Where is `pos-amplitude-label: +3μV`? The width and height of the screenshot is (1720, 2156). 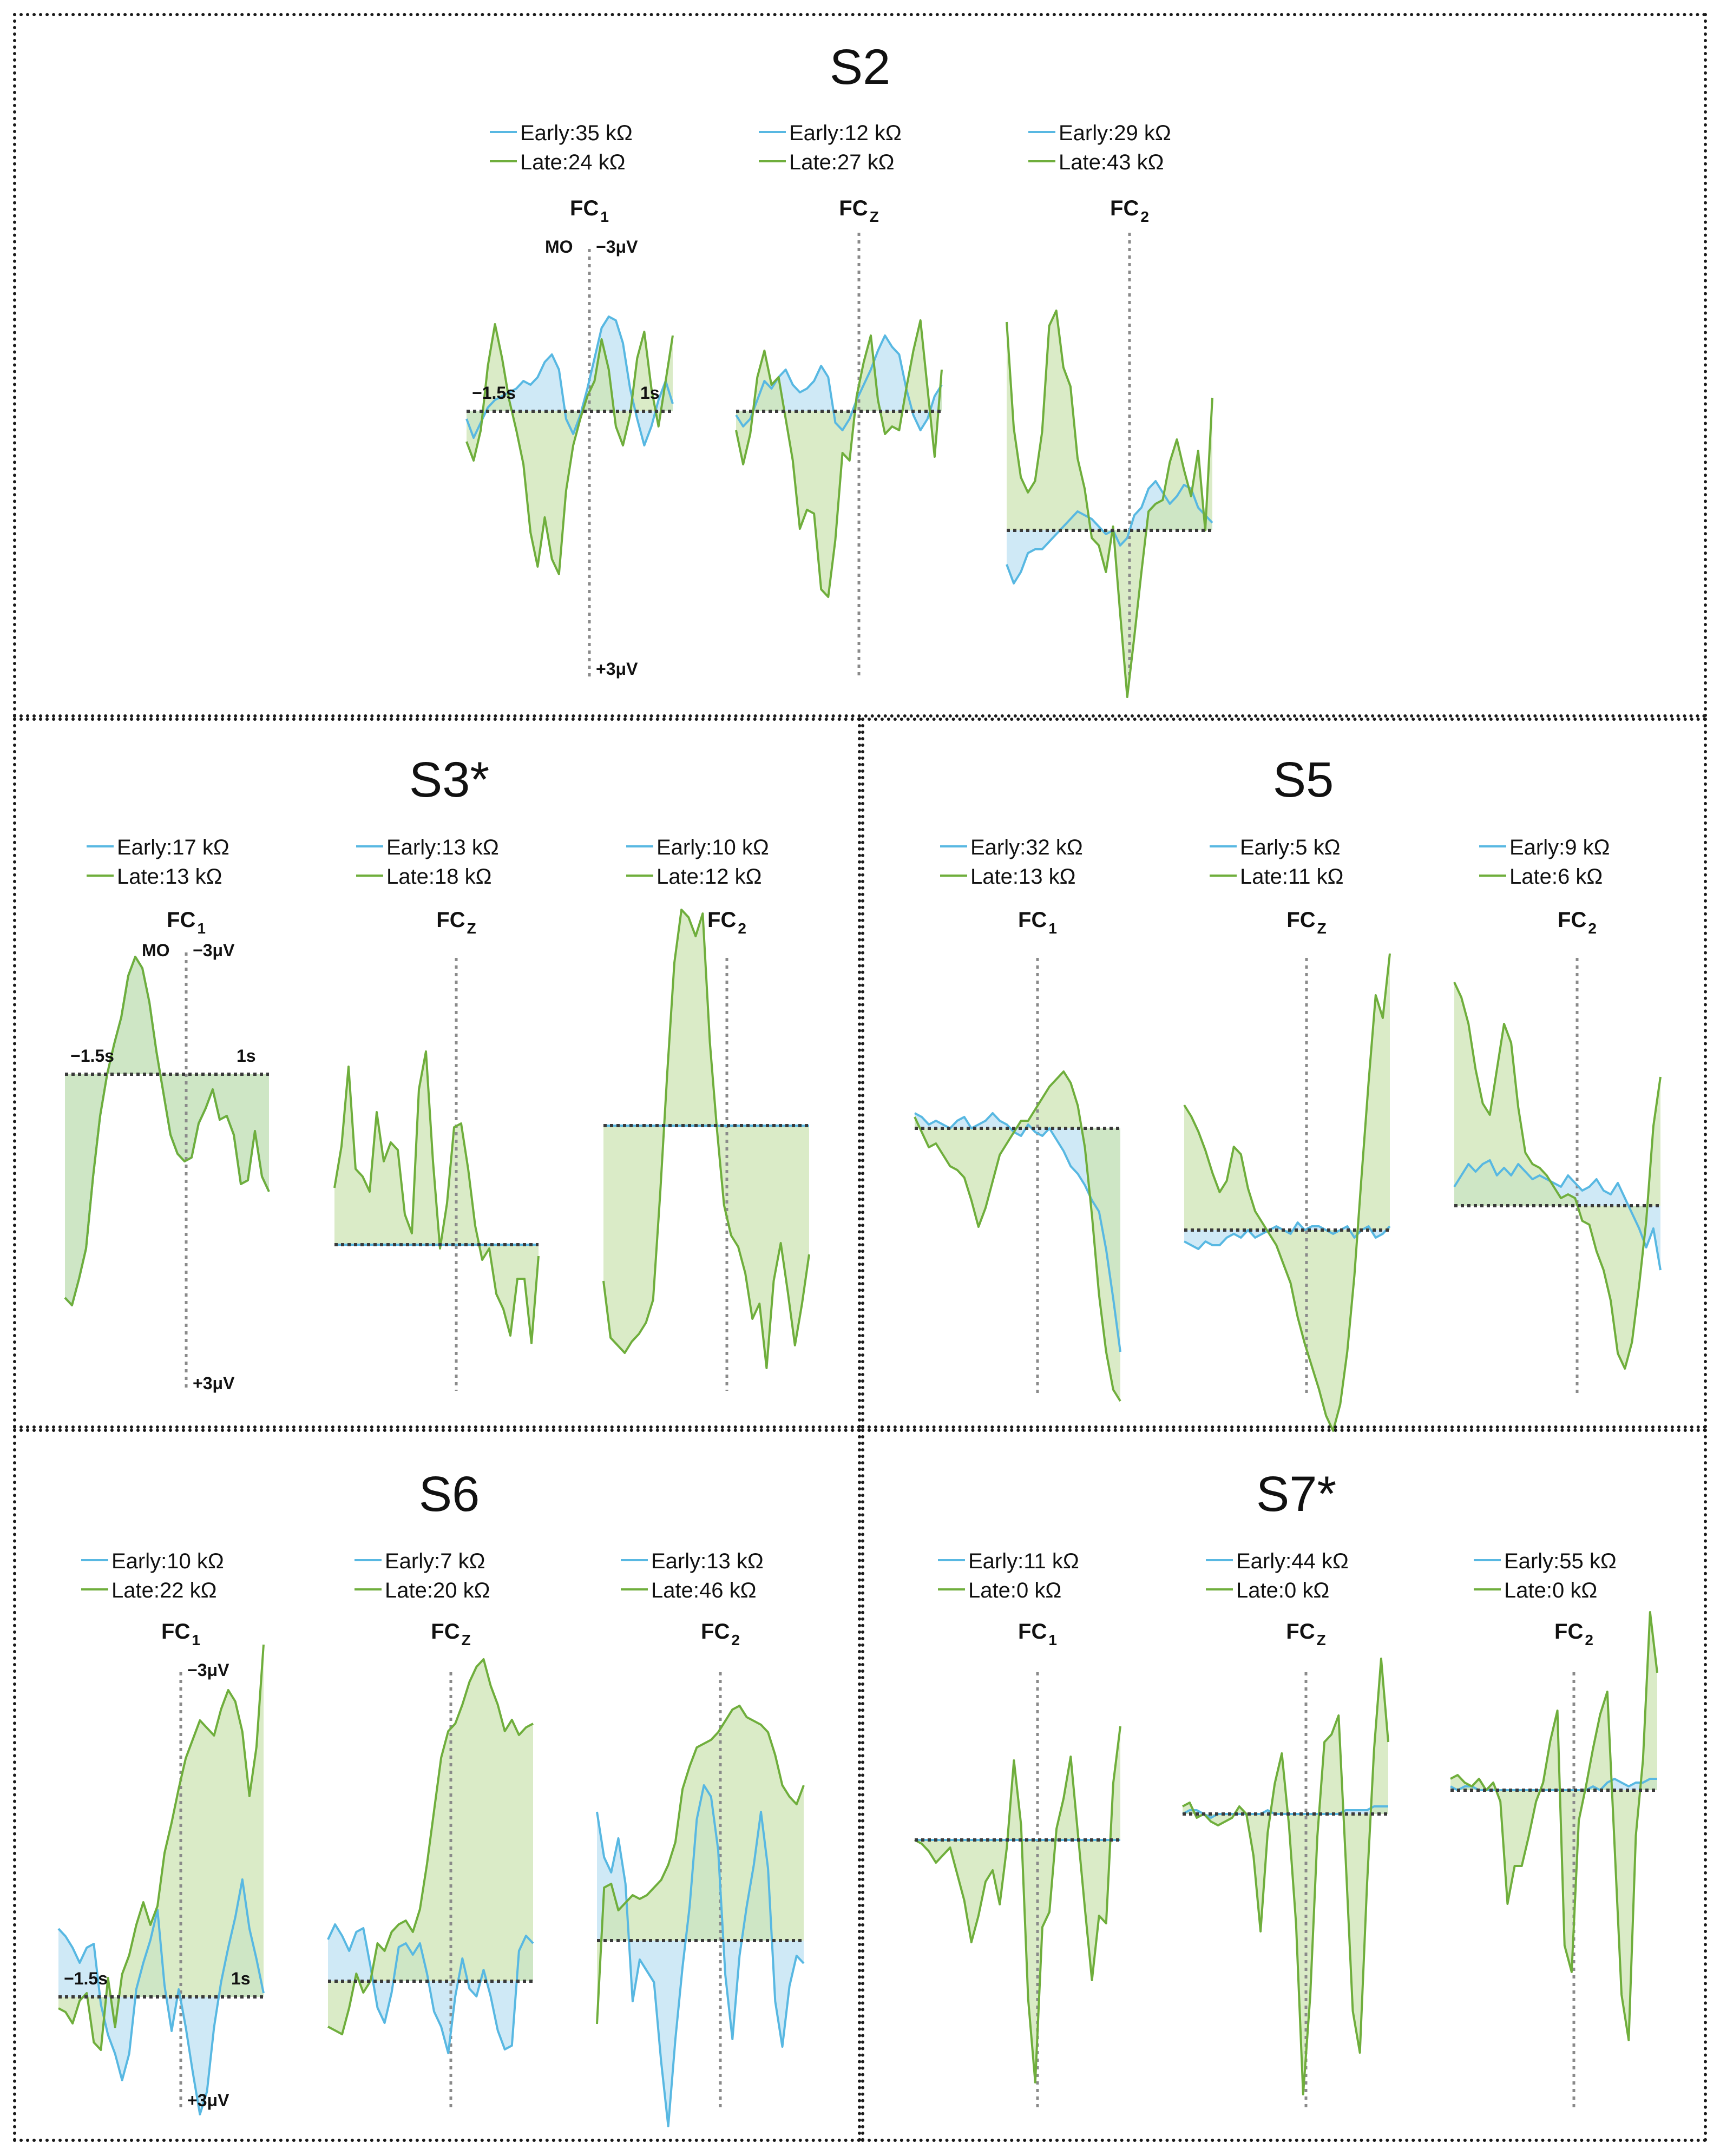 pos-amplitude-label: +3μV is located at coordinates (208, 2100).